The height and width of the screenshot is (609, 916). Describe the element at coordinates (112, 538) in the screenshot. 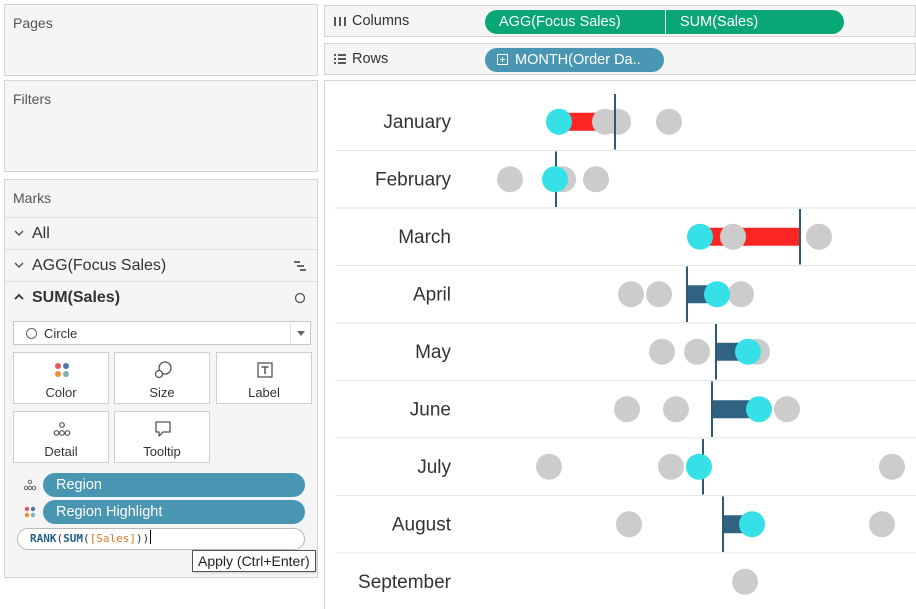

I see `calc-field: [Sales]` at that location.